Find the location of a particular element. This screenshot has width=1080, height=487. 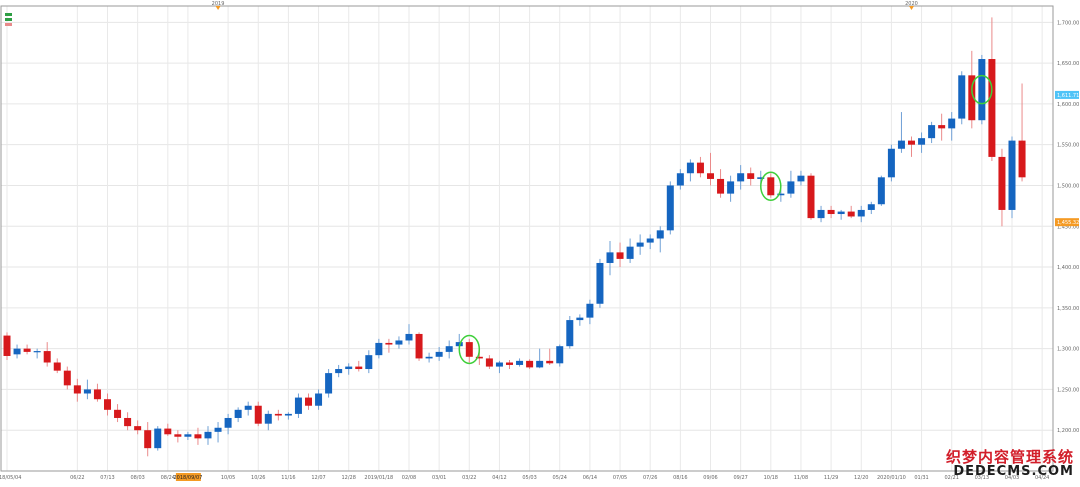

price-tag-label-1: 1,455.32 is located at coordinates (1068, 223).